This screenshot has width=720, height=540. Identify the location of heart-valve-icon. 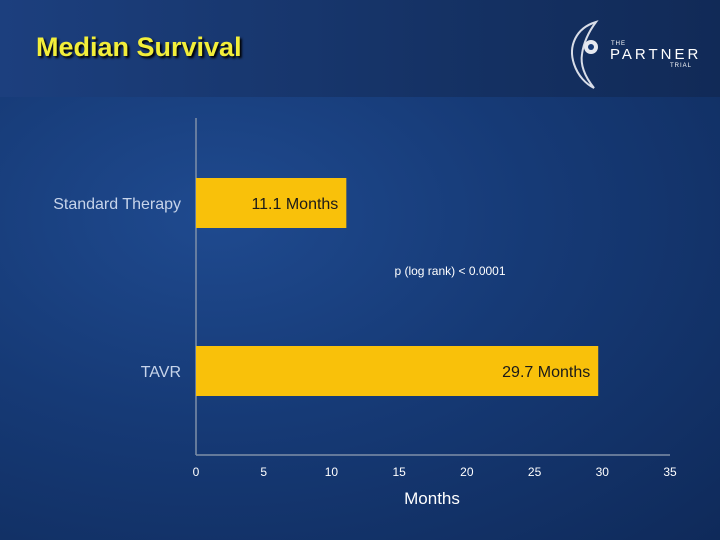
(585, 54).